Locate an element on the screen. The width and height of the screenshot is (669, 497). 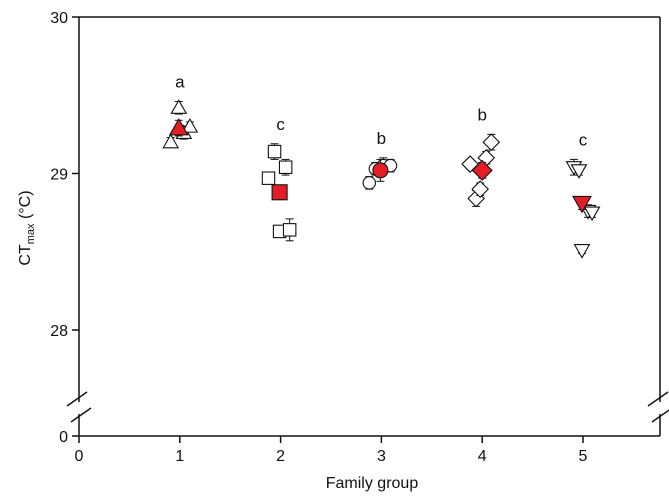
y-axis-title-main: CT is located at coordinates (25, 255).